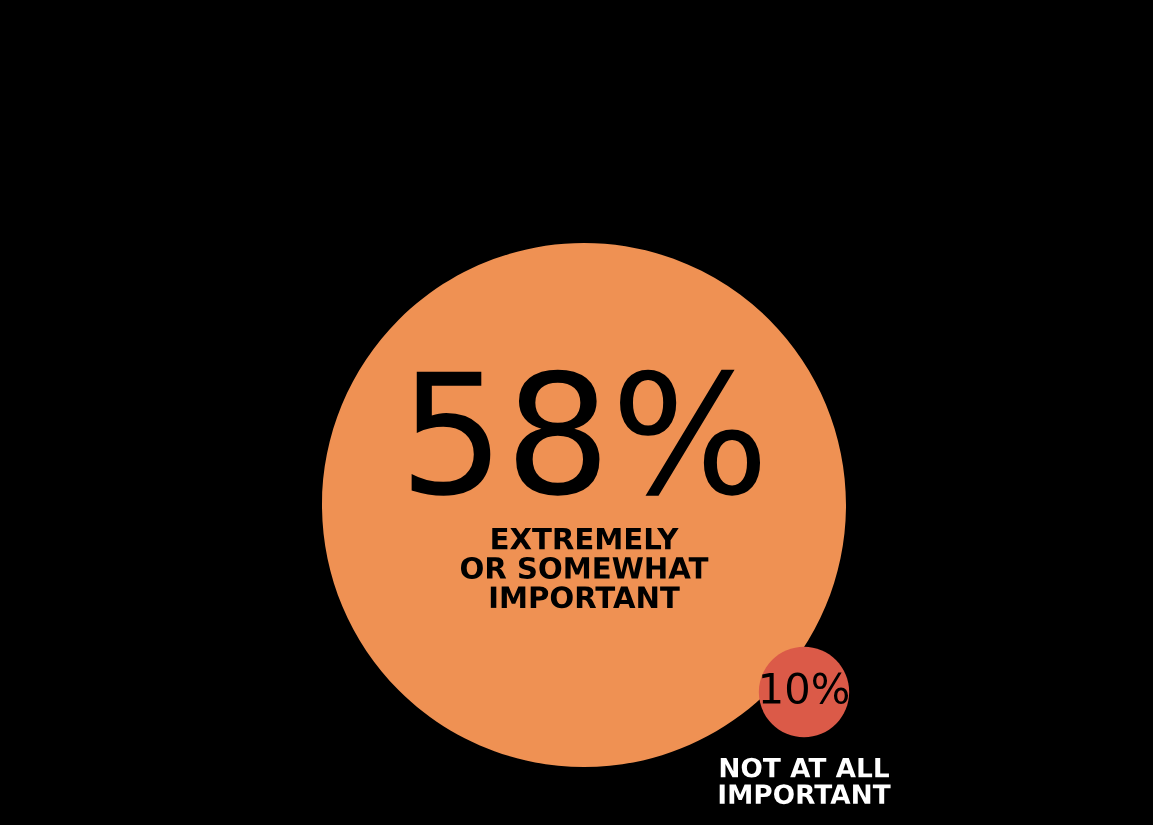 This screenshot has width=1153, height=825. I want to click on category-label: EXTREMELY OR SOMEWHAT IMPORTANT, so click(584, 568).